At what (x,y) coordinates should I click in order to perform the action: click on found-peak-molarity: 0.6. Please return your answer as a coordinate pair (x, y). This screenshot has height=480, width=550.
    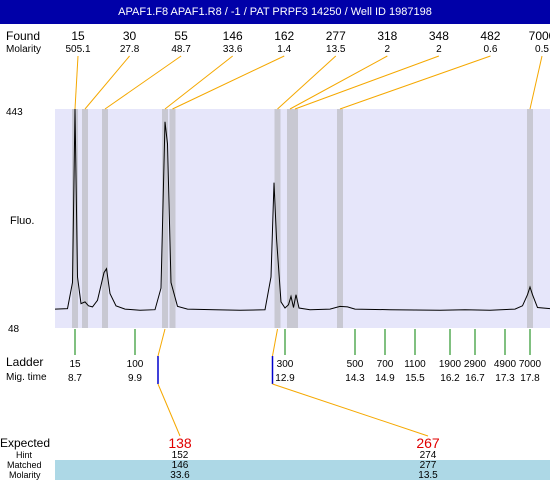
    Looking at the image, I should click on (490, 49).